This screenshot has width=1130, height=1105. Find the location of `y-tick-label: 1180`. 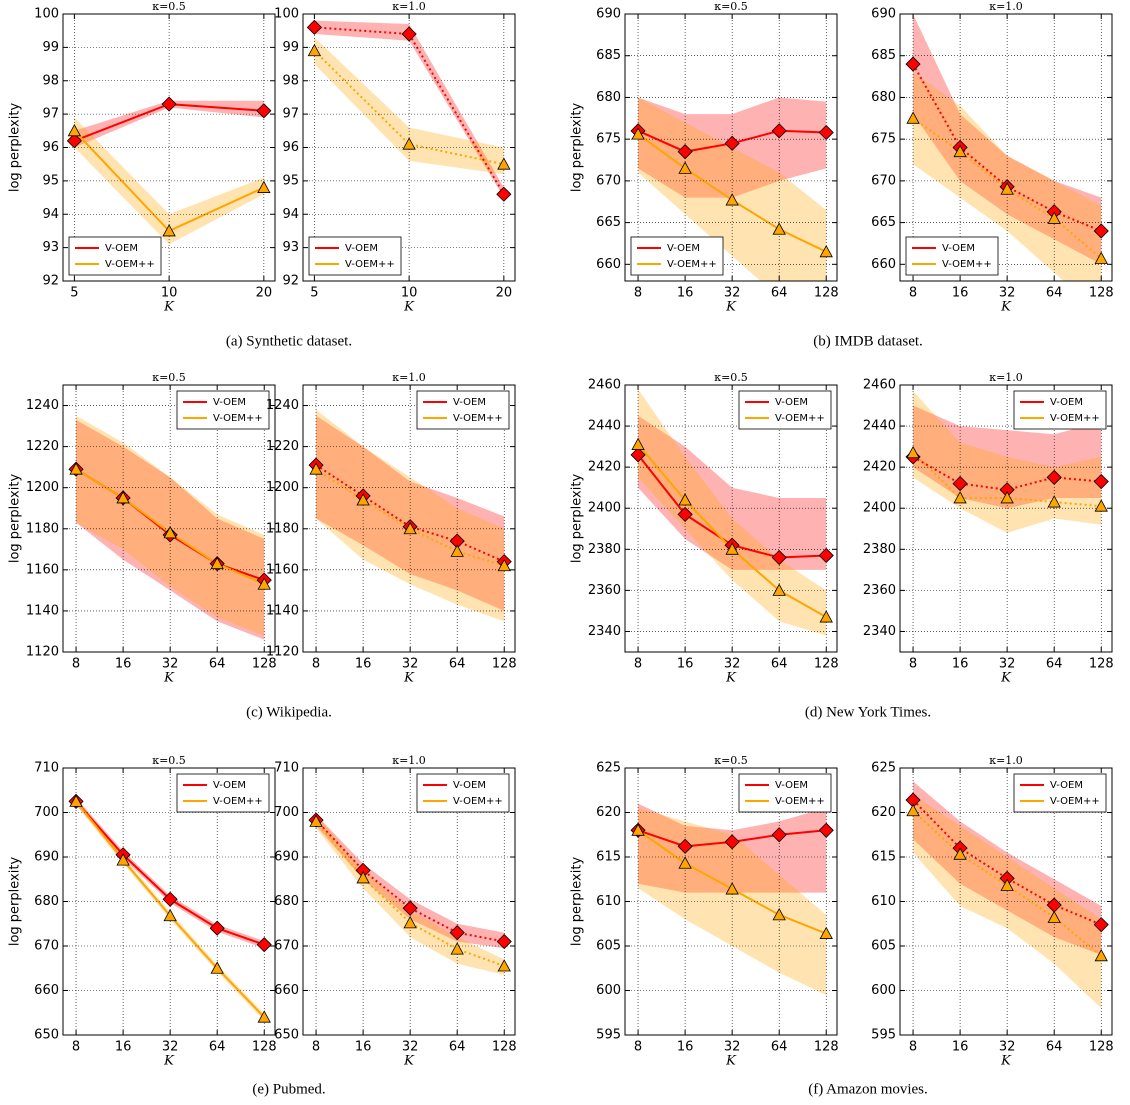

y-tick-label: 1180 is located at coordinates (42, 528).